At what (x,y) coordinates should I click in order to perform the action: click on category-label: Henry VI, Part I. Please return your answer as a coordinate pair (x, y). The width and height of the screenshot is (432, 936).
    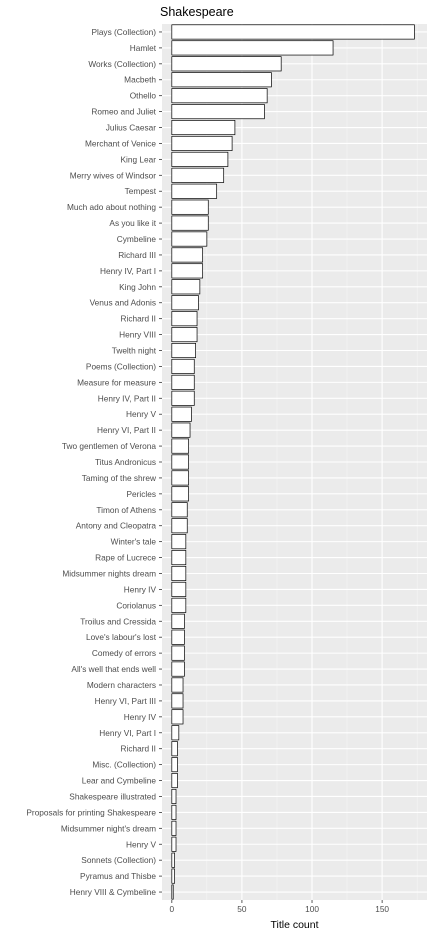
    Looking at the image, I should click on (127, 733).